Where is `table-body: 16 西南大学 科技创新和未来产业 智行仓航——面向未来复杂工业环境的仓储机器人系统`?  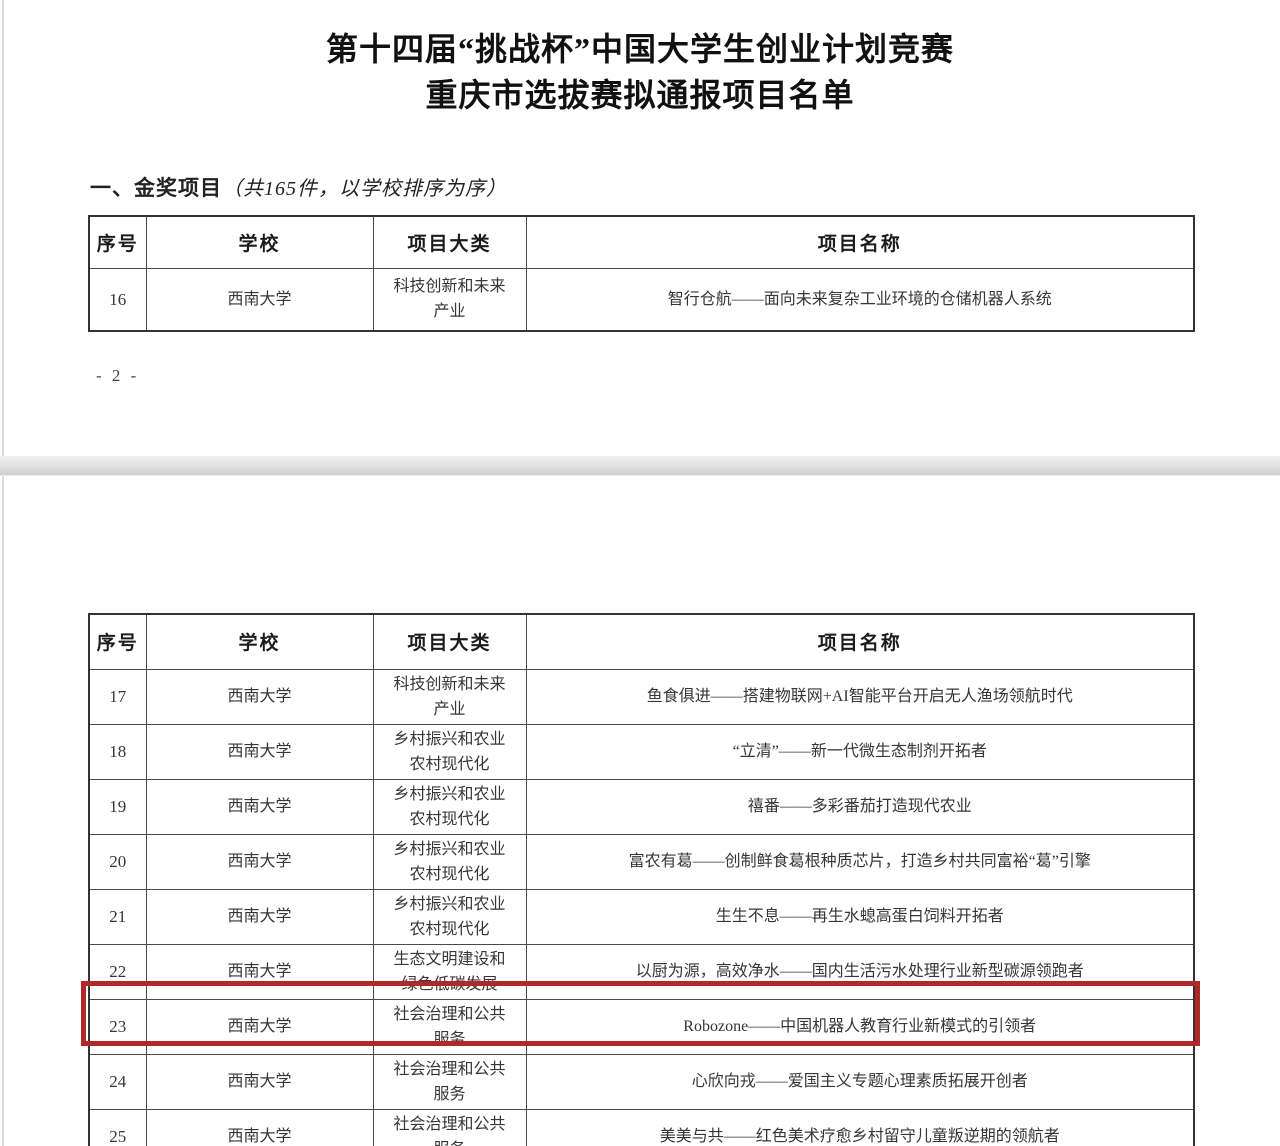 table-body: 16 西南大学 科技创新和未来产业 智行仓航——面向未来复杂工业环境的仓储机器人系统 is located at coordinates (641, 299).